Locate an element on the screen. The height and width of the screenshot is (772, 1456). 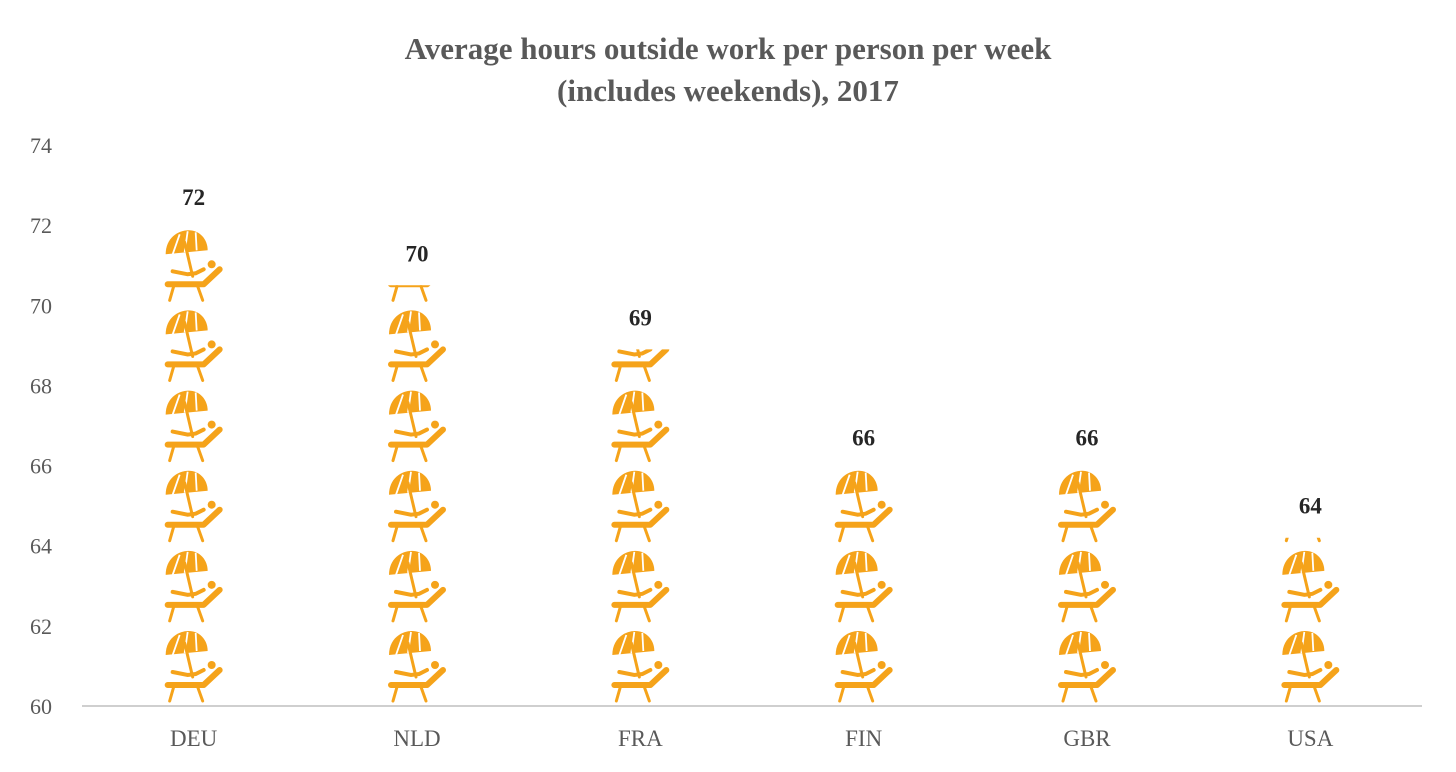
x-category-label: NLD is located at coordinates (416, 738).